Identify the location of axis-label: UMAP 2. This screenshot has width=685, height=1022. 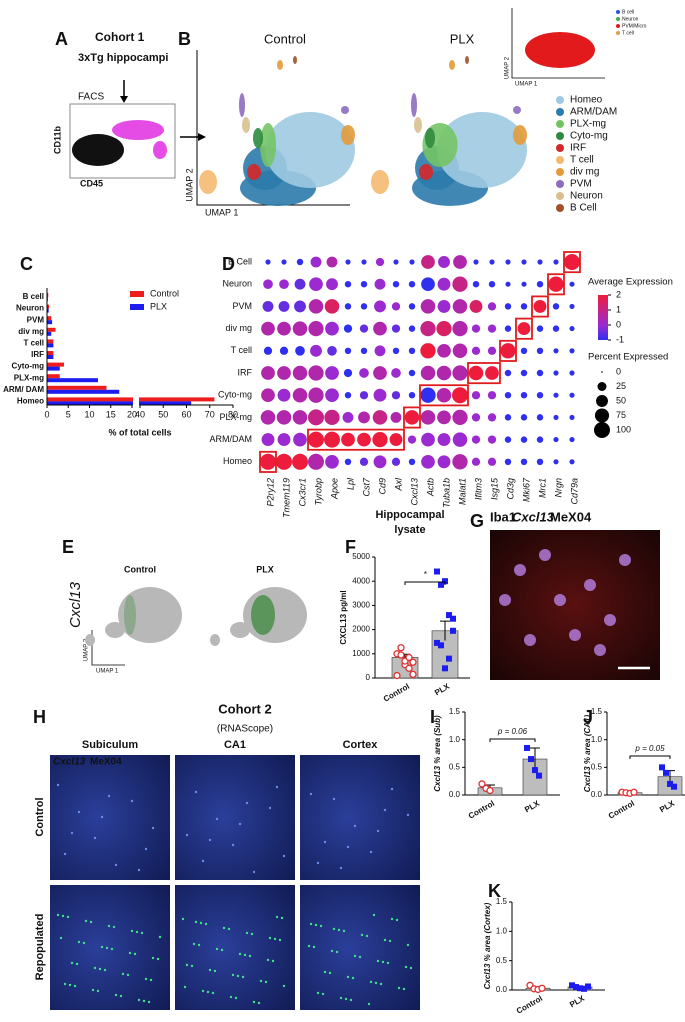
(189, 184).